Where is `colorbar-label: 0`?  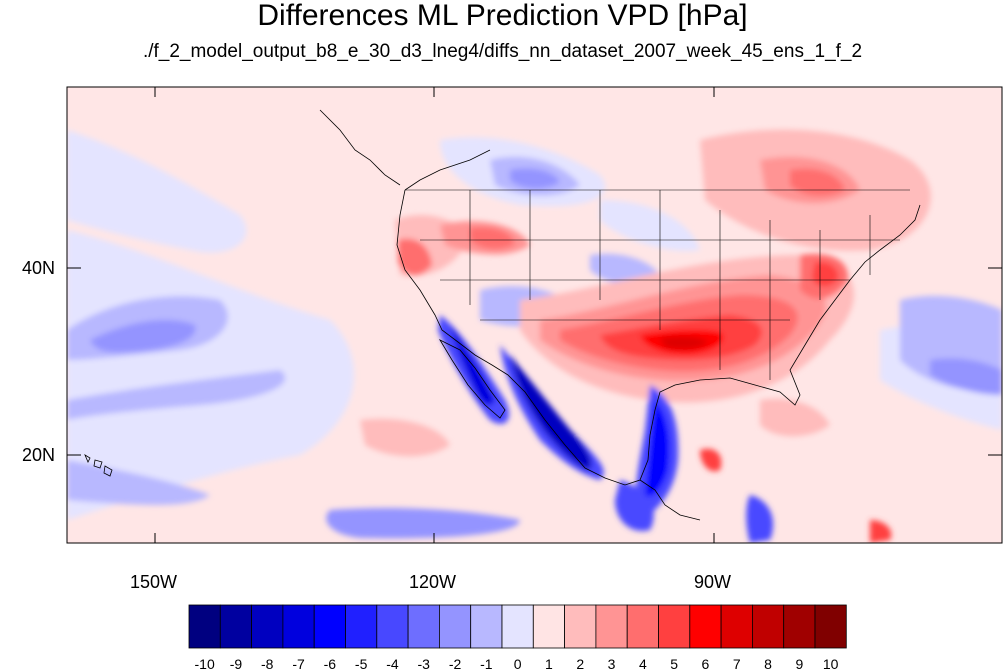 colorbar-label: 0 is located at coordinates (517, 664).